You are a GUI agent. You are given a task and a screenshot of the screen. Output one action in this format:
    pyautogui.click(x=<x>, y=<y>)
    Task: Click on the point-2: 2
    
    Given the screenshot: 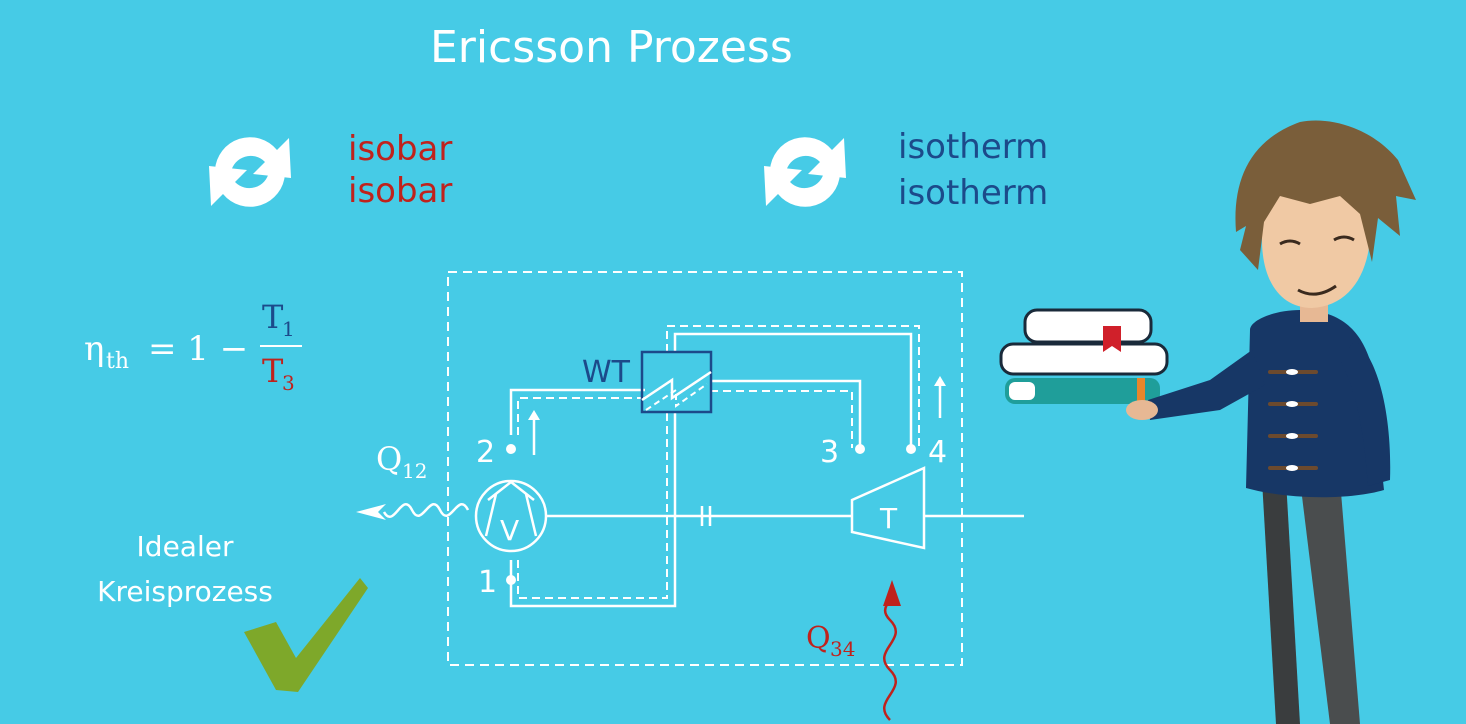 What is the action you would take?
    pyautogui.click(x=485, y=452)
    